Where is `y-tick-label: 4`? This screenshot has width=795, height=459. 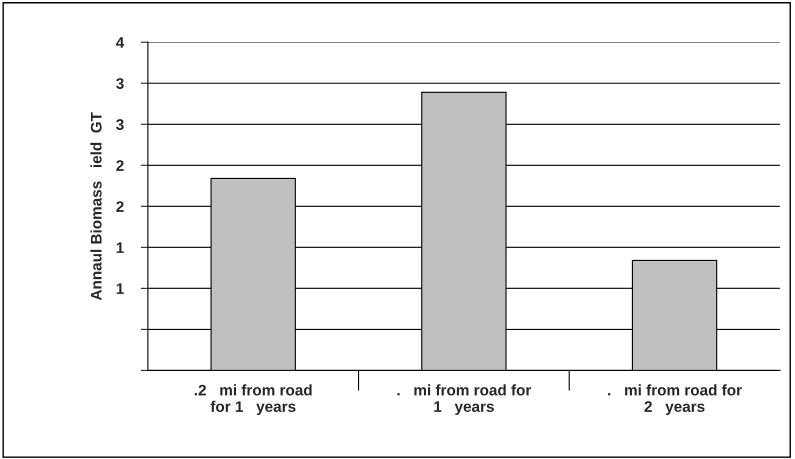 y-tick-label: 4 is located at coordinates (120, 42).